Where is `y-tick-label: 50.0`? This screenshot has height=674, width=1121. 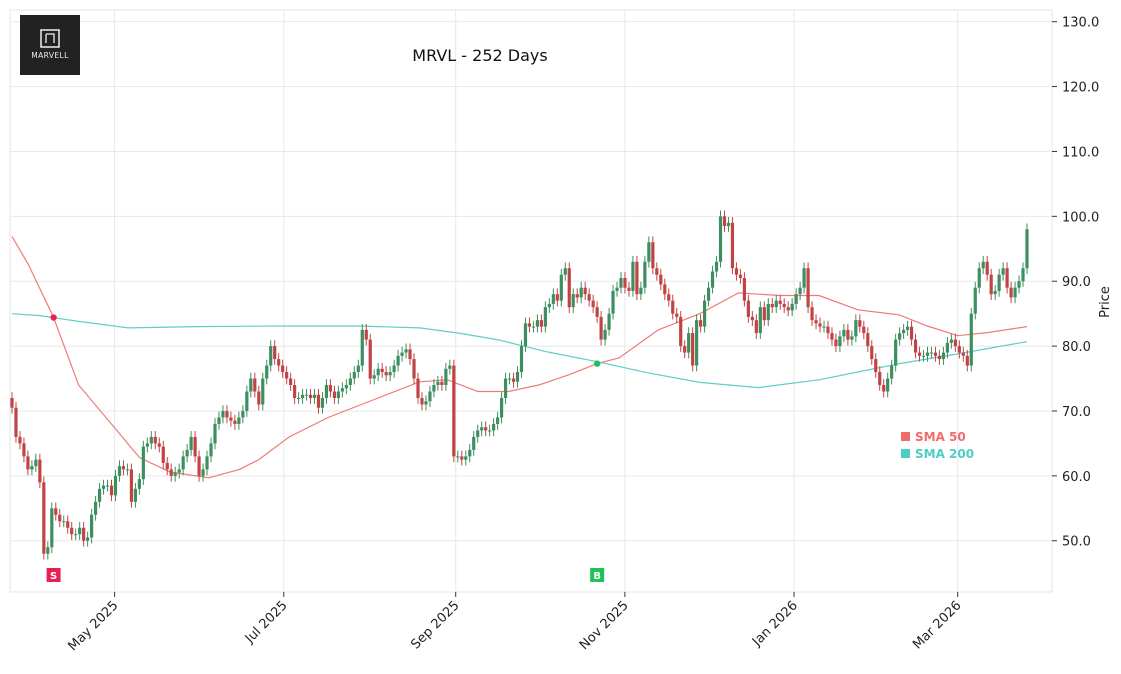
y-tick-label: 50.0 is located at coordinates (1076, 542).